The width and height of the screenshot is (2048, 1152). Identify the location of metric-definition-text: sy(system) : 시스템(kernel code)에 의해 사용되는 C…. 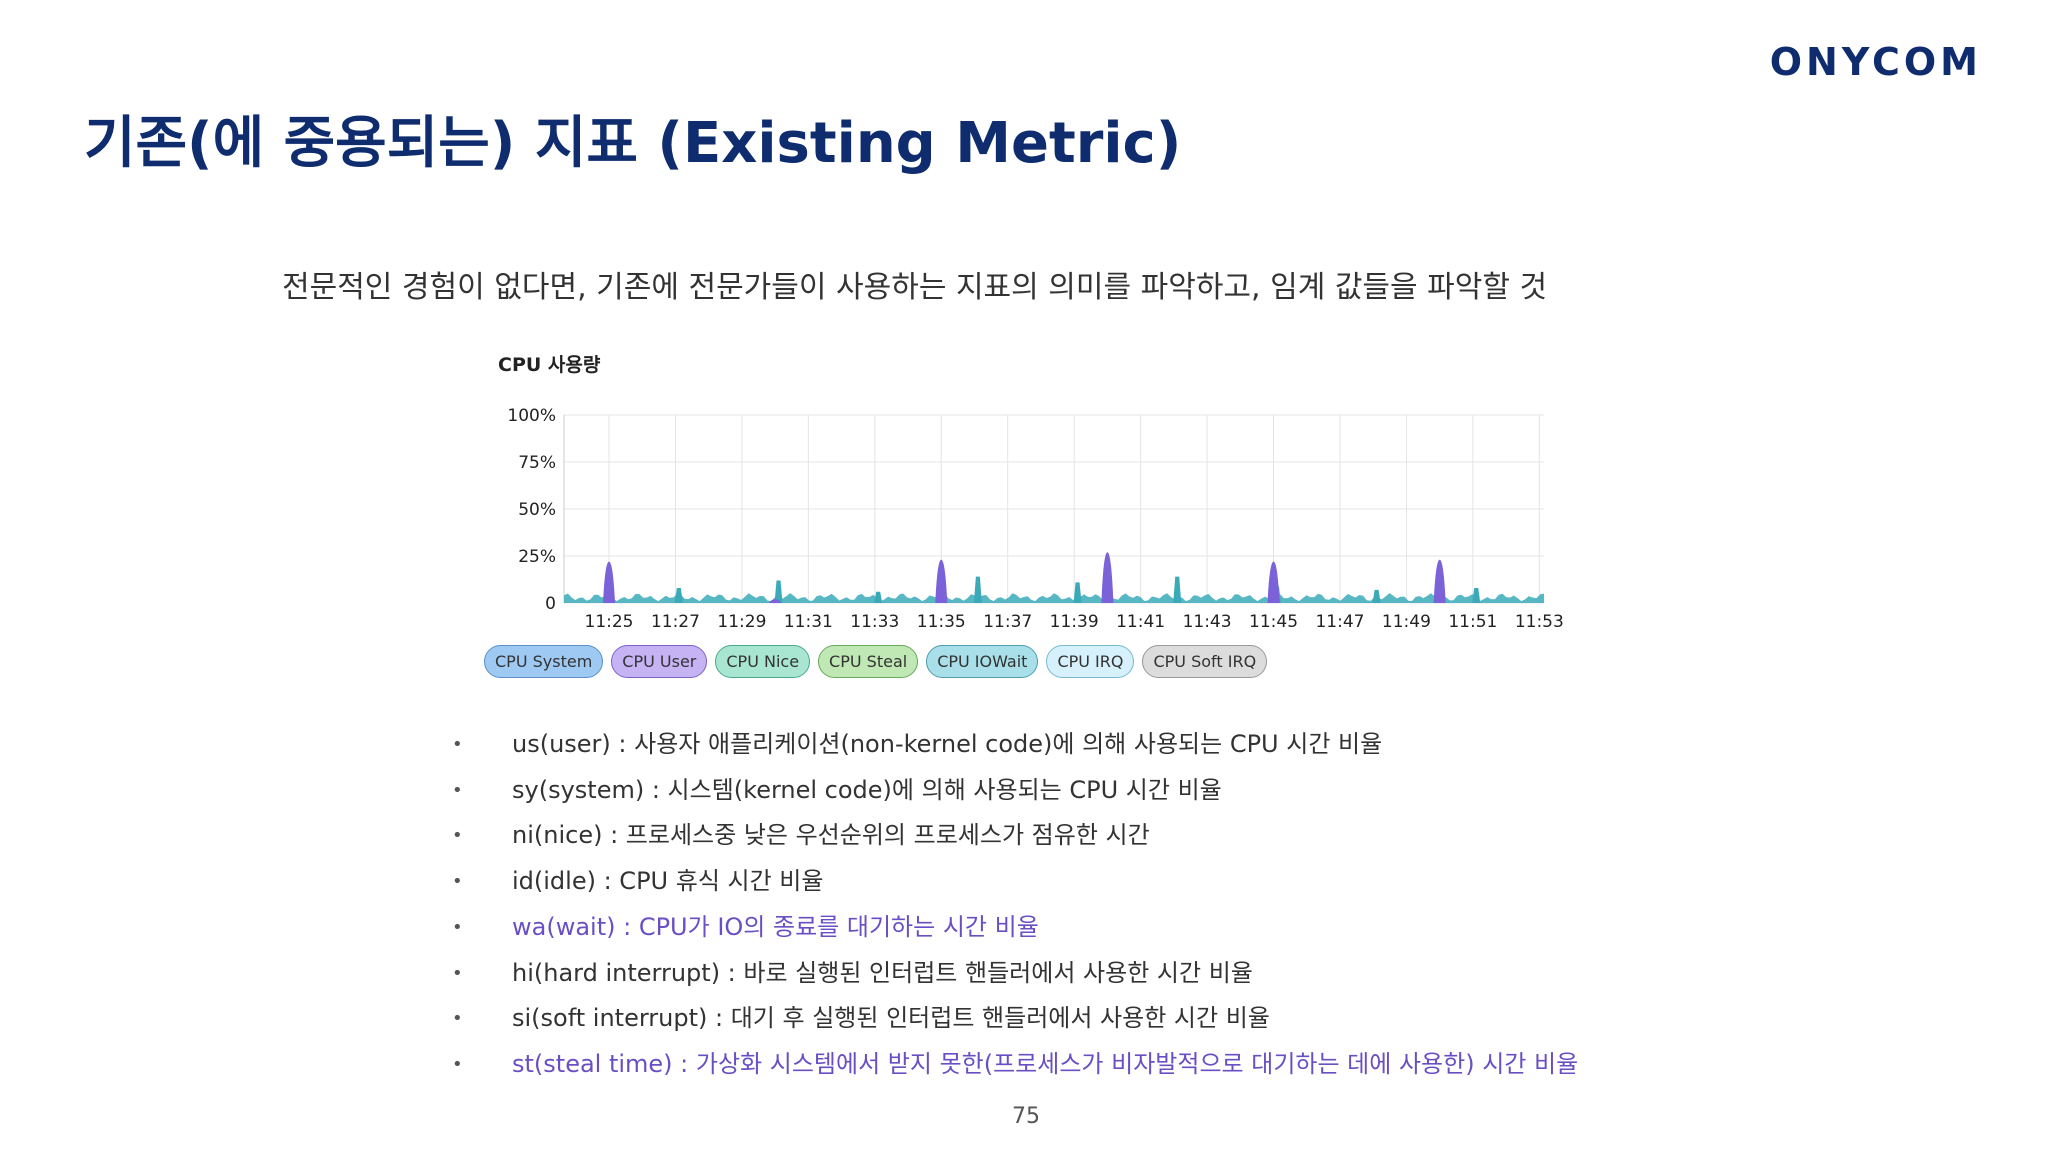
(867, 789).